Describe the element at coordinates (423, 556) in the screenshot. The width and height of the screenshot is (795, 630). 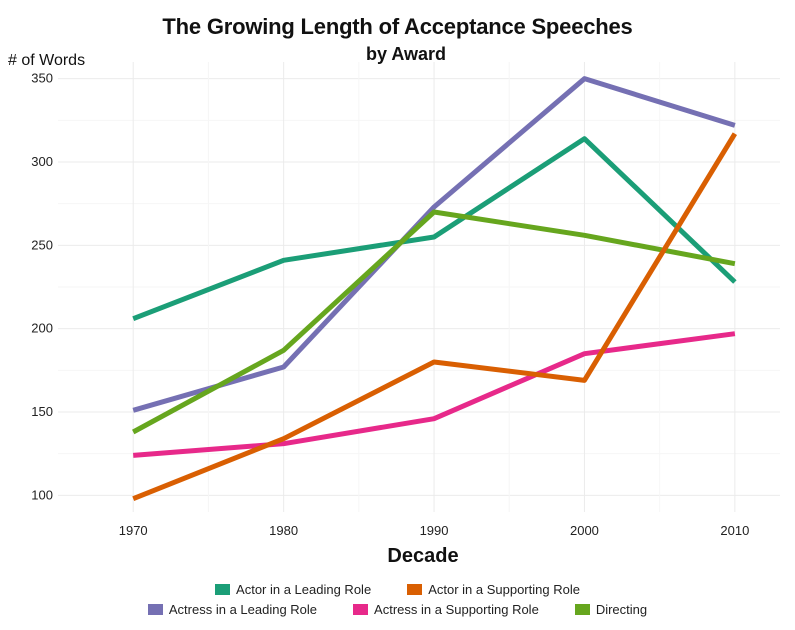
I see `x-axis-label: Decade` at that location.